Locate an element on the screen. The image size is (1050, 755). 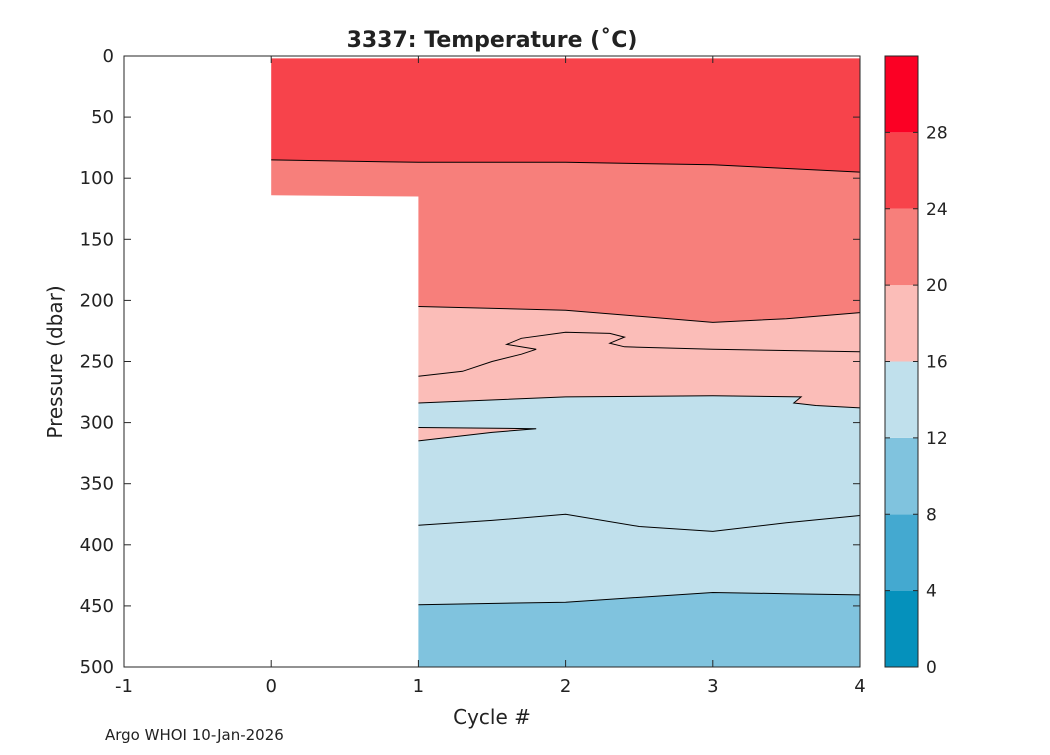
colorbar-tick-label: 28 is located at coordinates (937, 133).